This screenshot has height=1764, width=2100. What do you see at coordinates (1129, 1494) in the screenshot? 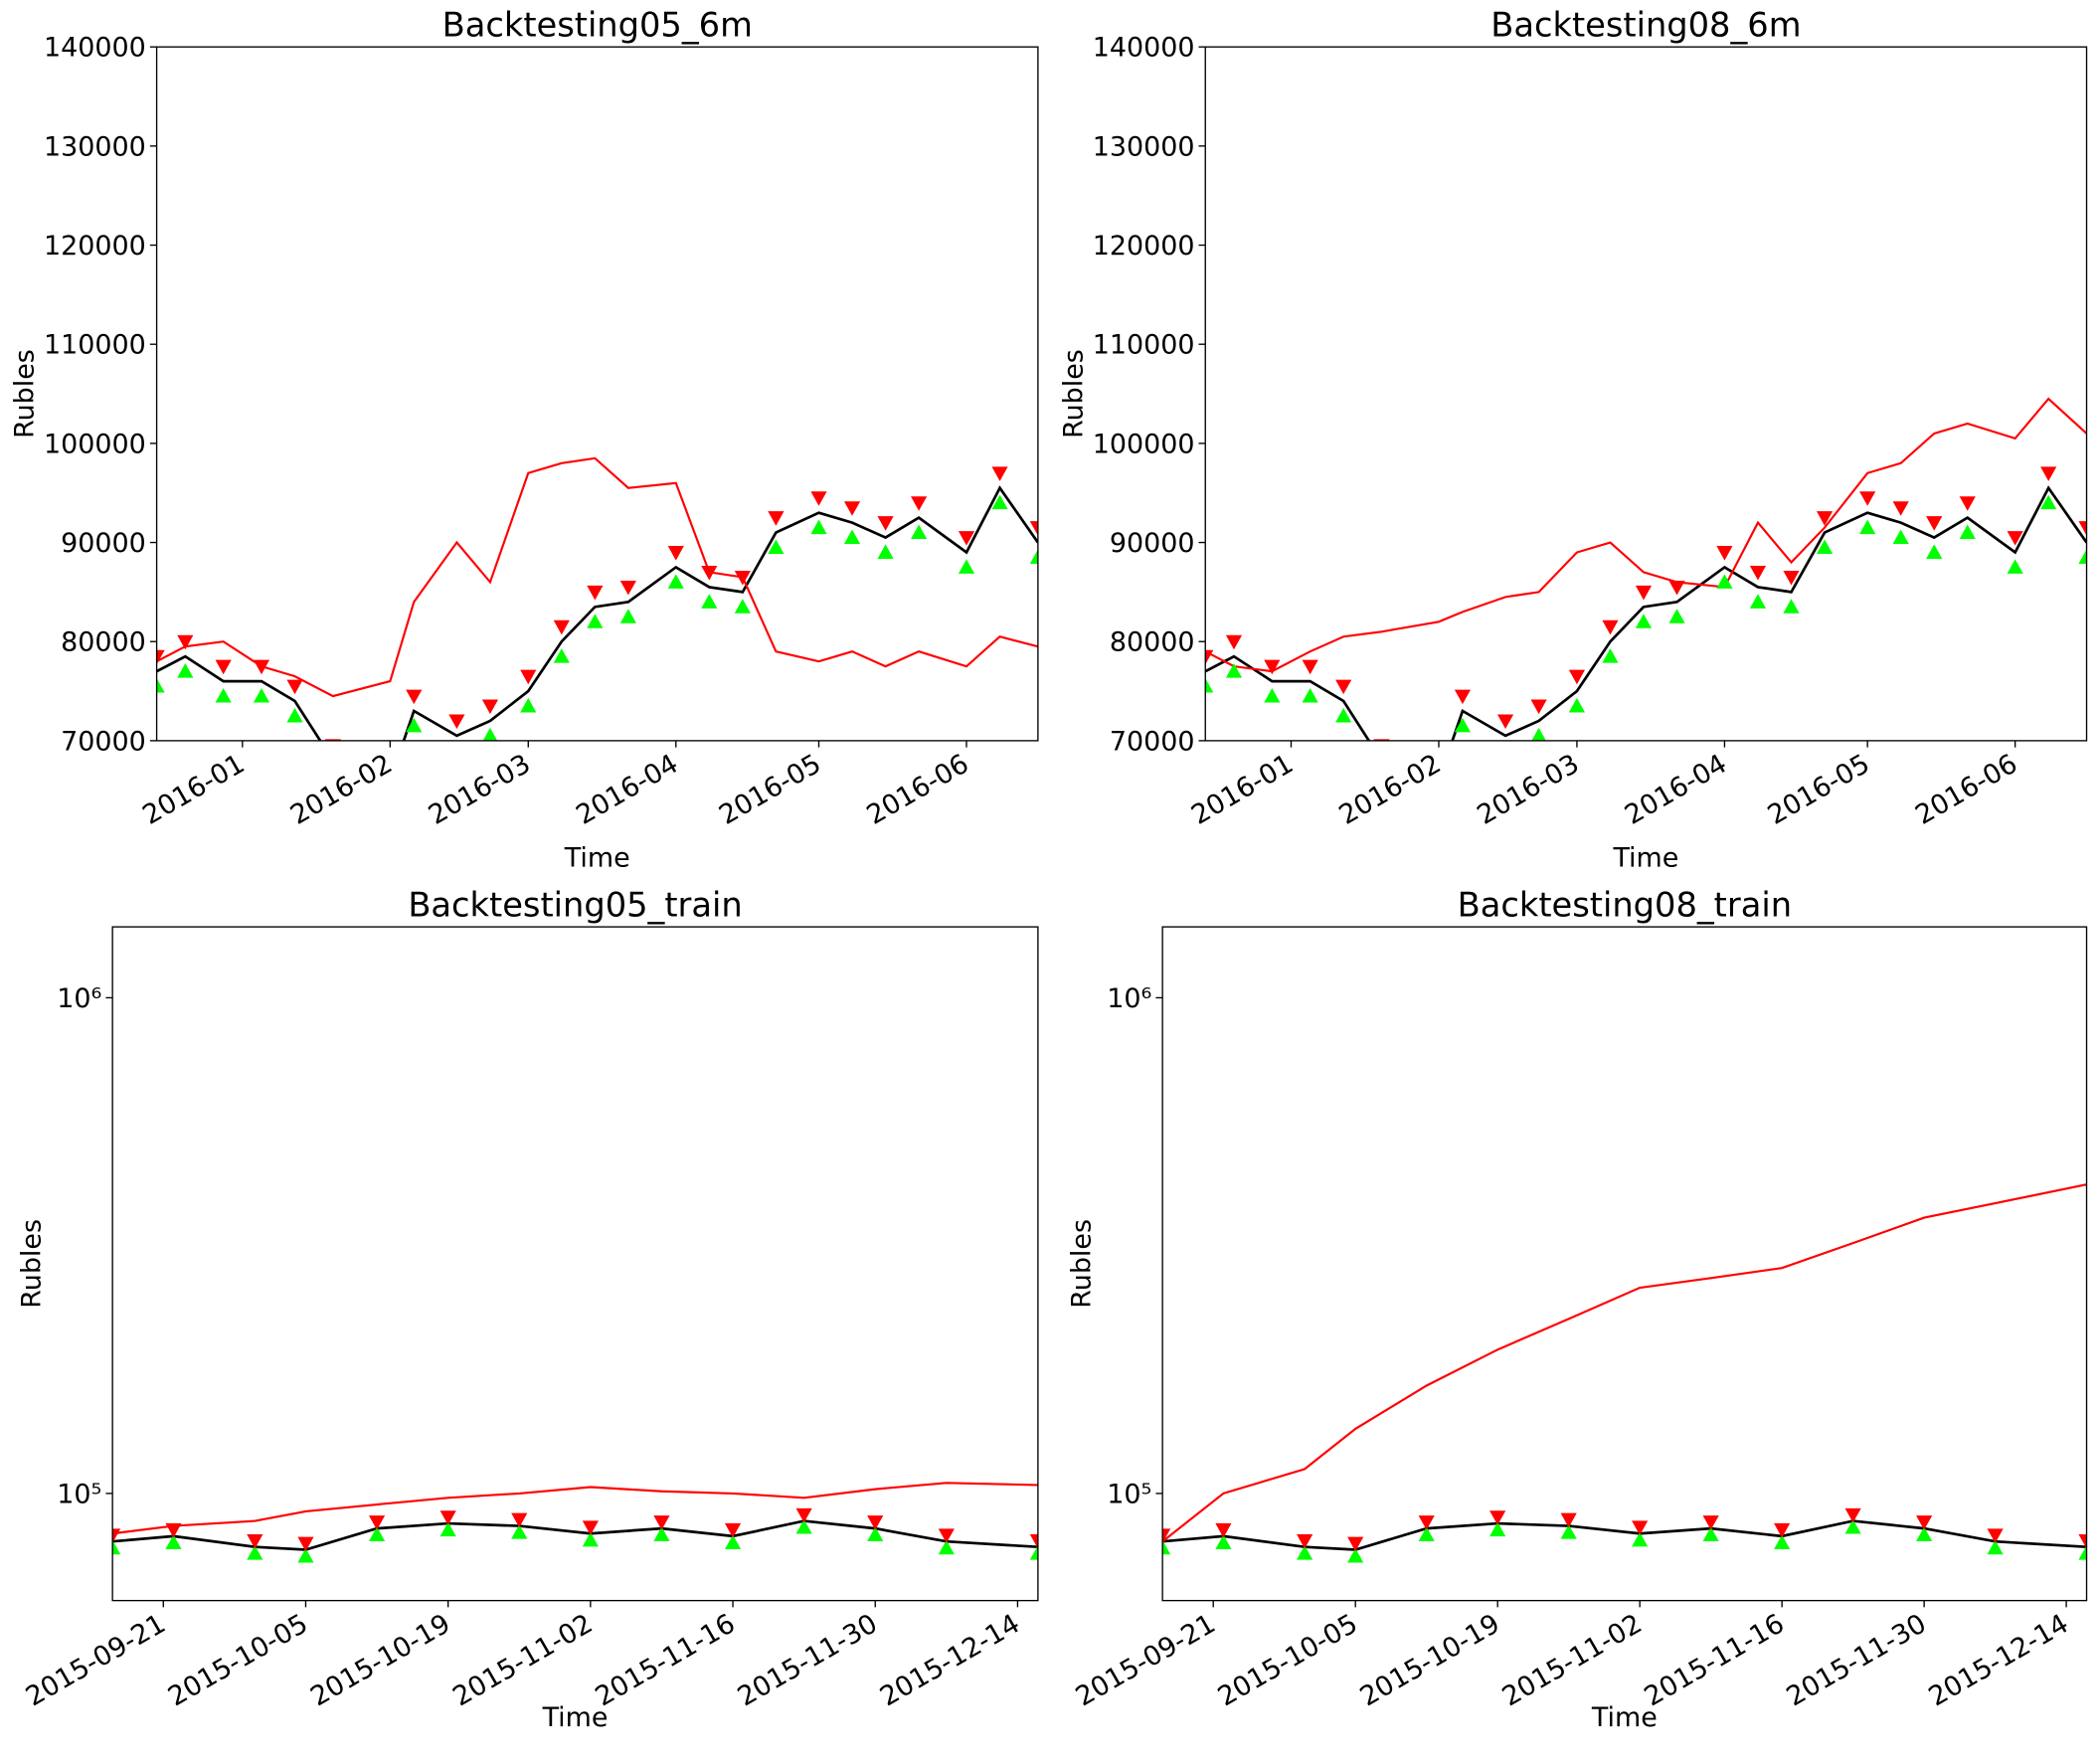
I see `y-tick-label: 10⁵` at bounding box center [1129, 1494].